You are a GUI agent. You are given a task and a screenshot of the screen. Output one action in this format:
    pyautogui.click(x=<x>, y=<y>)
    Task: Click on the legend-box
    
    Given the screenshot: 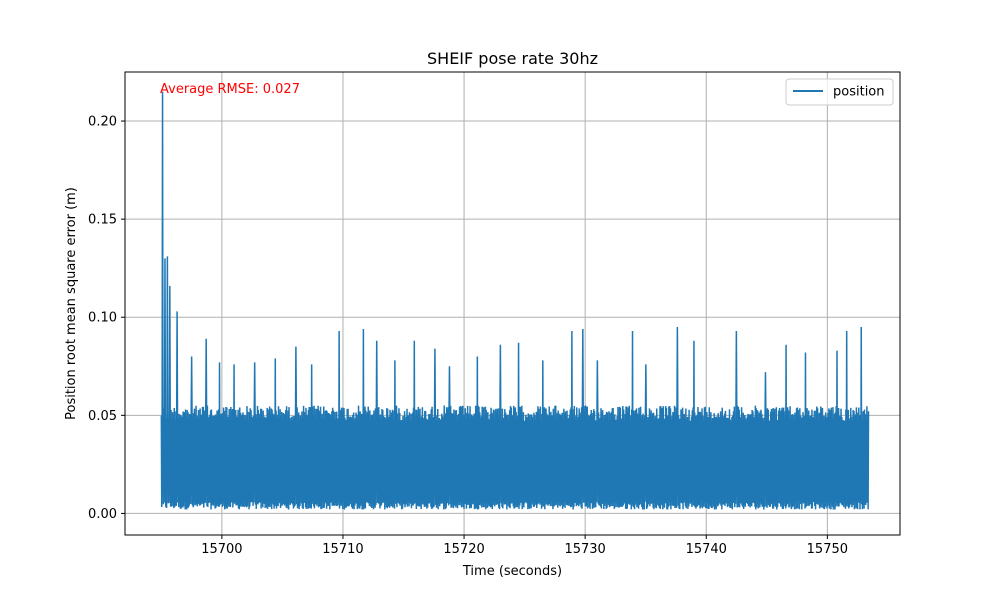 What is the action you would take?
    pyautogui.click(x=839, y=92)
    